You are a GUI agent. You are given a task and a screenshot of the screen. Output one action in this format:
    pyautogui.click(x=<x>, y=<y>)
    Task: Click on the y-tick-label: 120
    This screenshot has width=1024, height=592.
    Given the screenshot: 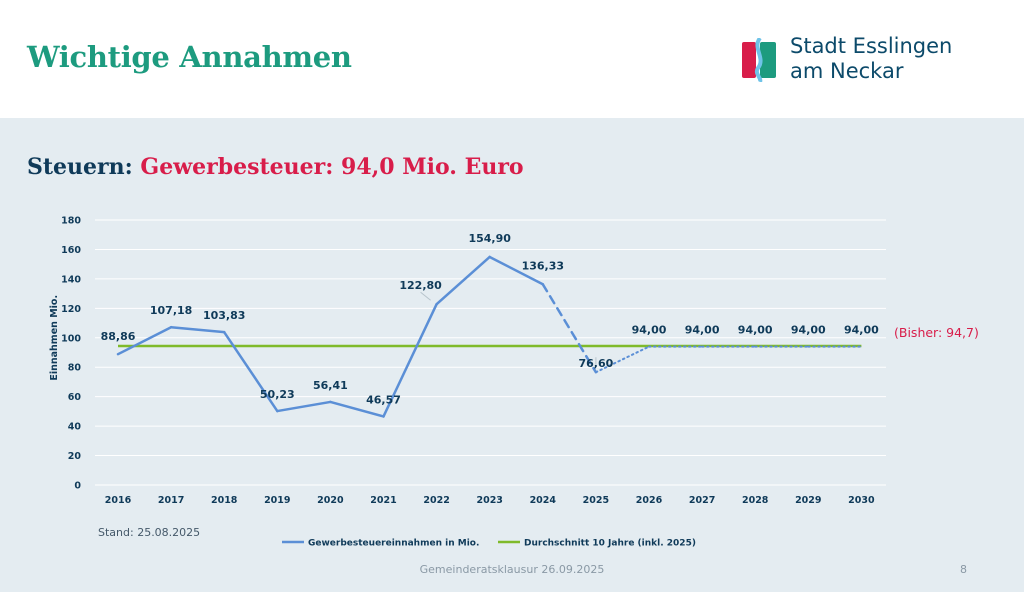 What is the action you would take?
    pyautogui.click(x=71, y=309)
    